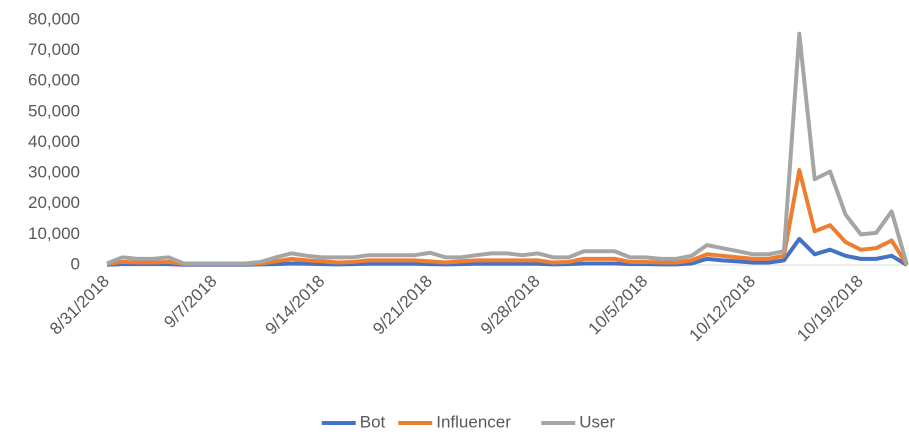 The image size is (909, 435). What do you see at coordinates (54, 233) in the screenshot?
I see `y-tick-label: 10,000` at bounding box center [54, 233].